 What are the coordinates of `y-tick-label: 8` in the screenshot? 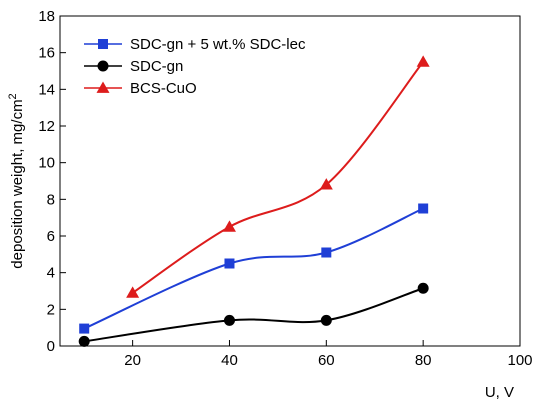 It's located at (51, 199).